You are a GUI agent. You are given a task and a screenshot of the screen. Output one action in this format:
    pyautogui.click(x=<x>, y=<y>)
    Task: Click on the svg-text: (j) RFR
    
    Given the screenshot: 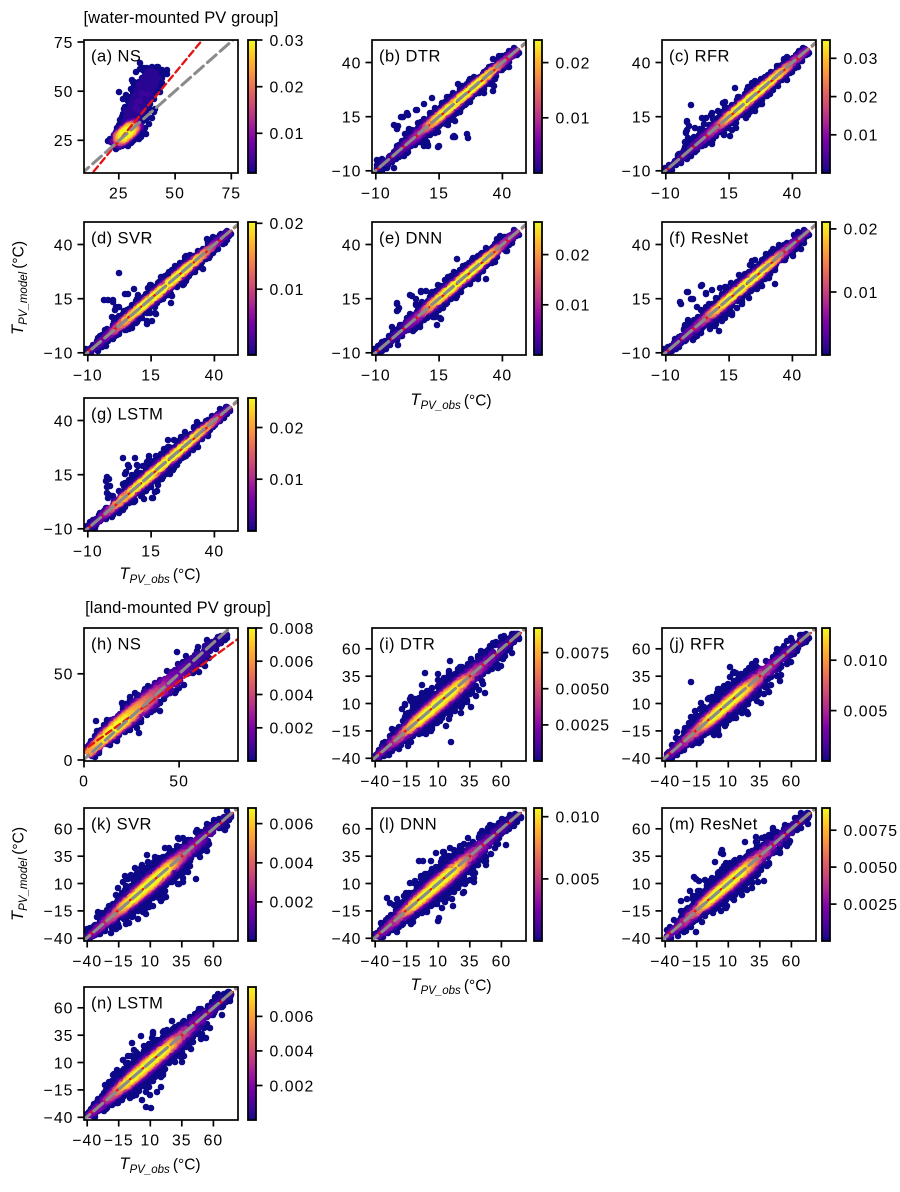 What is the action you would take?
    pyautogui.click(x=697, y=645)
    